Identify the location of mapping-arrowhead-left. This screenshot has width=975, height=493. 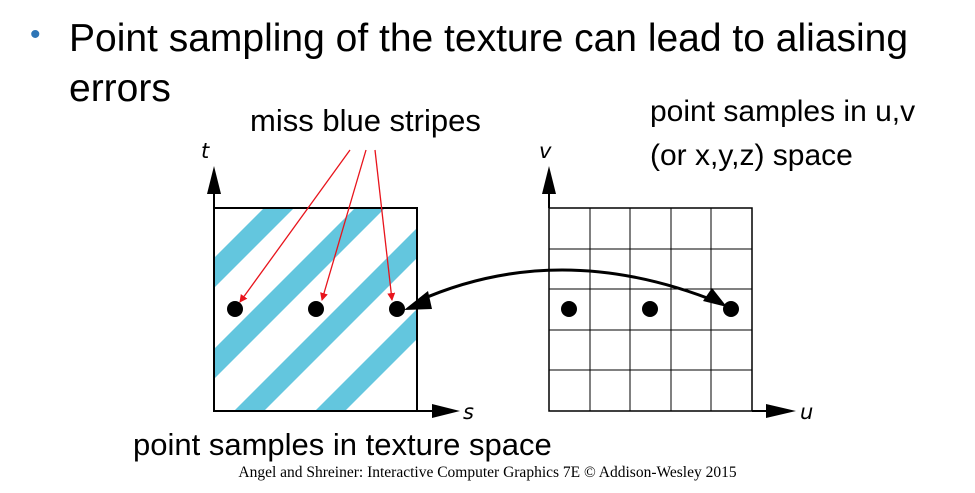
(418, 300).